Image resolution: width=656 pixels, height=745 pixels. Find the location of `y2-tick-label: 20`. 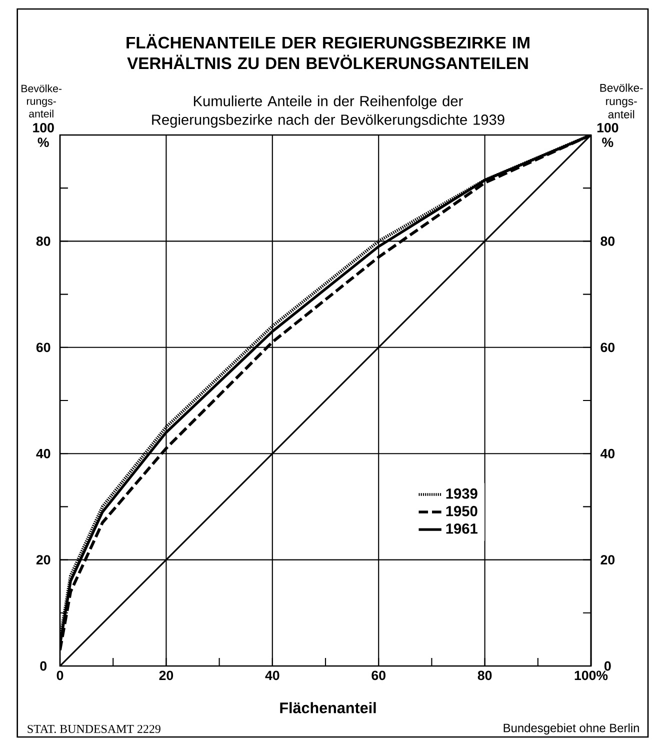

y2-tick-label: 20 is located at coordinates (607, 559).